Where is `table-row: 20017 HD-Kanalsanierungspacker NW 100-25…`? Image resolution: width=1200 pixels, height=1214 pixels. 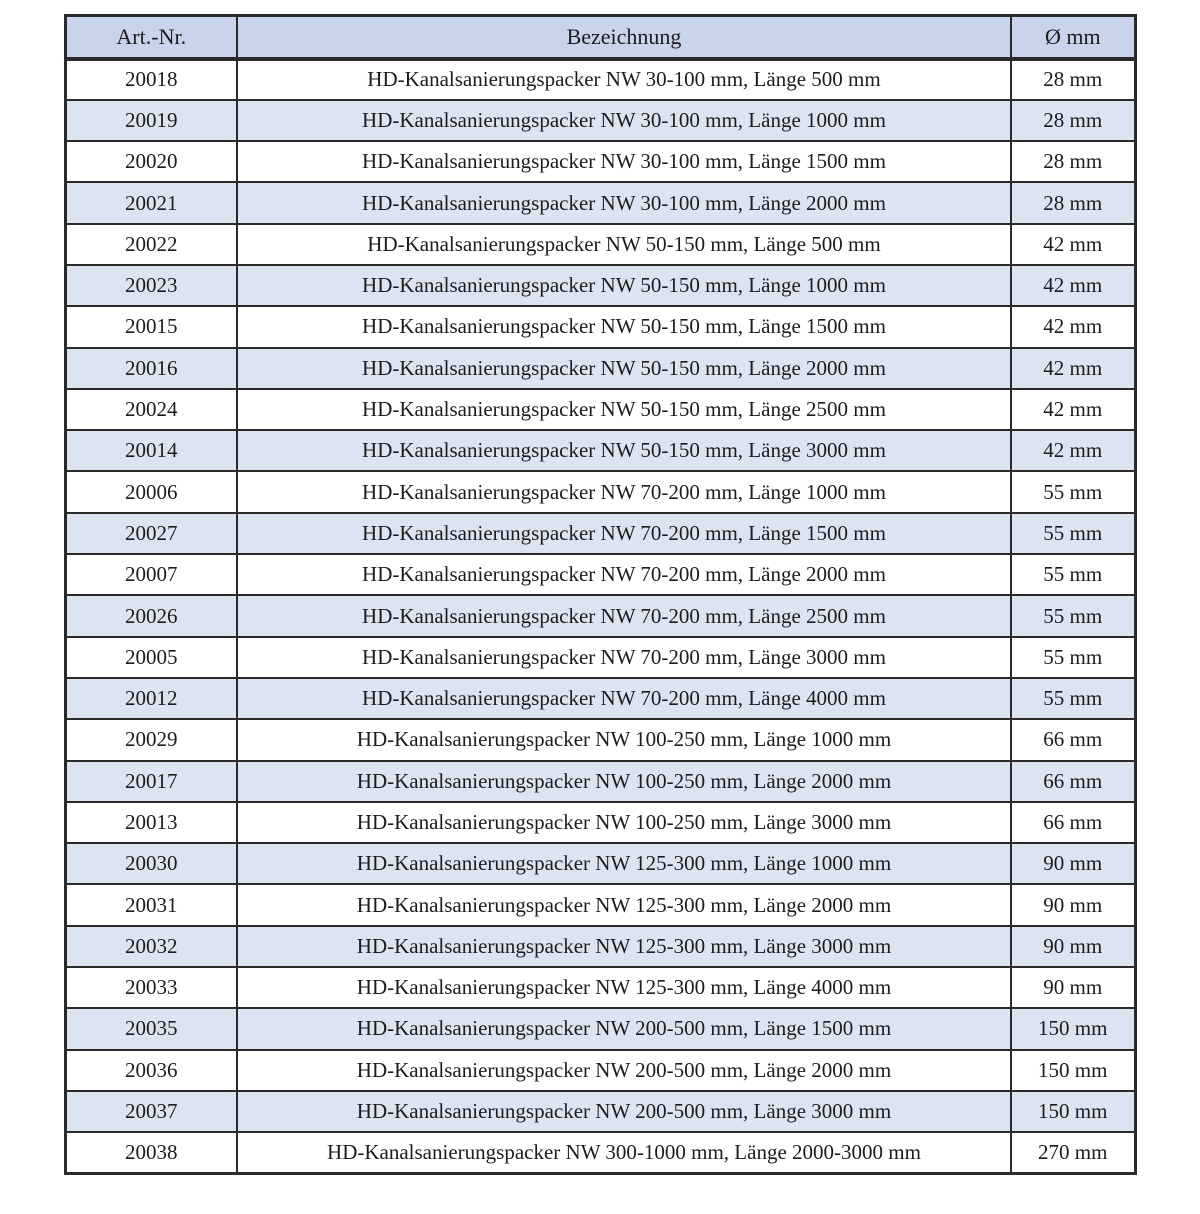 table-row: 20017 HD-Kanalsanierungspacker NW 100-25… is located at coordinates (600, 781).